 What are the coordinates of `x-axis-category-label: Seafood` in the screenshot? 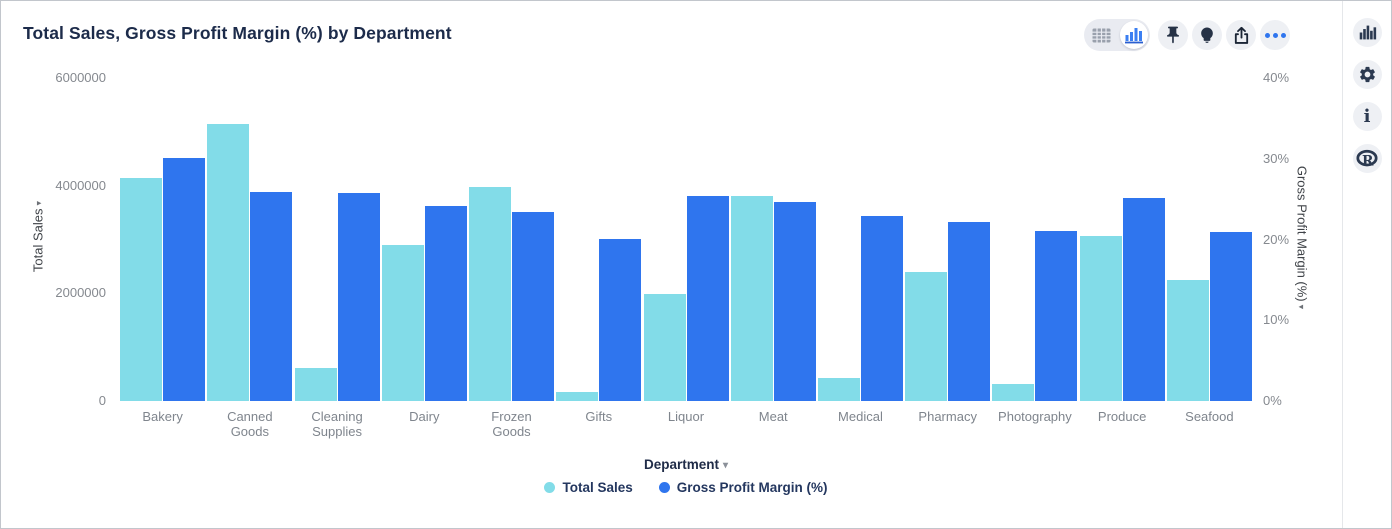 It's located at (1209, 416).